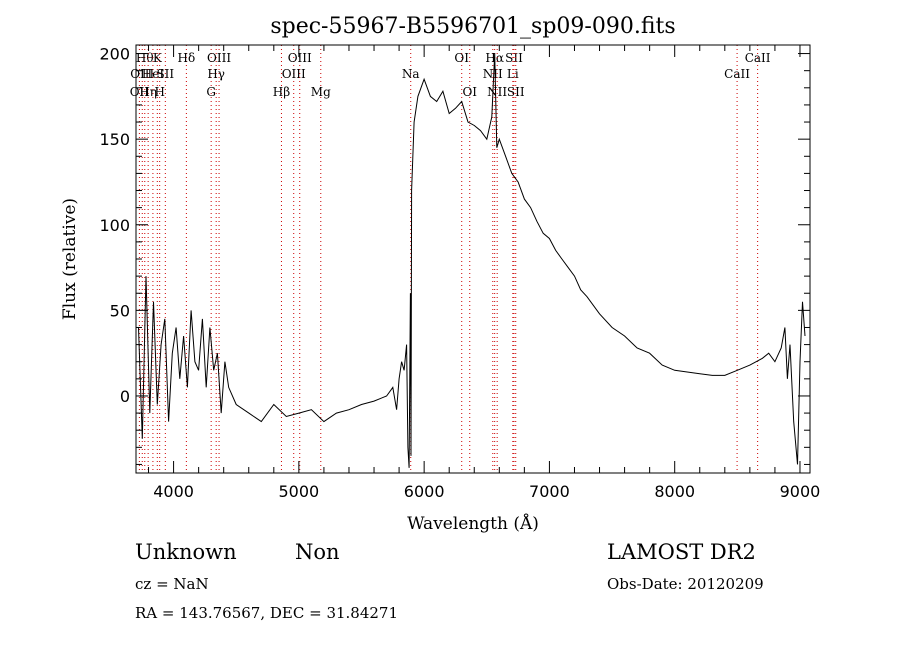 The width and height of the screenshot is (900, 650). Describe the element at coordinates (211, 92) in the screenshot. I see `line-marker-label: G` at that location.